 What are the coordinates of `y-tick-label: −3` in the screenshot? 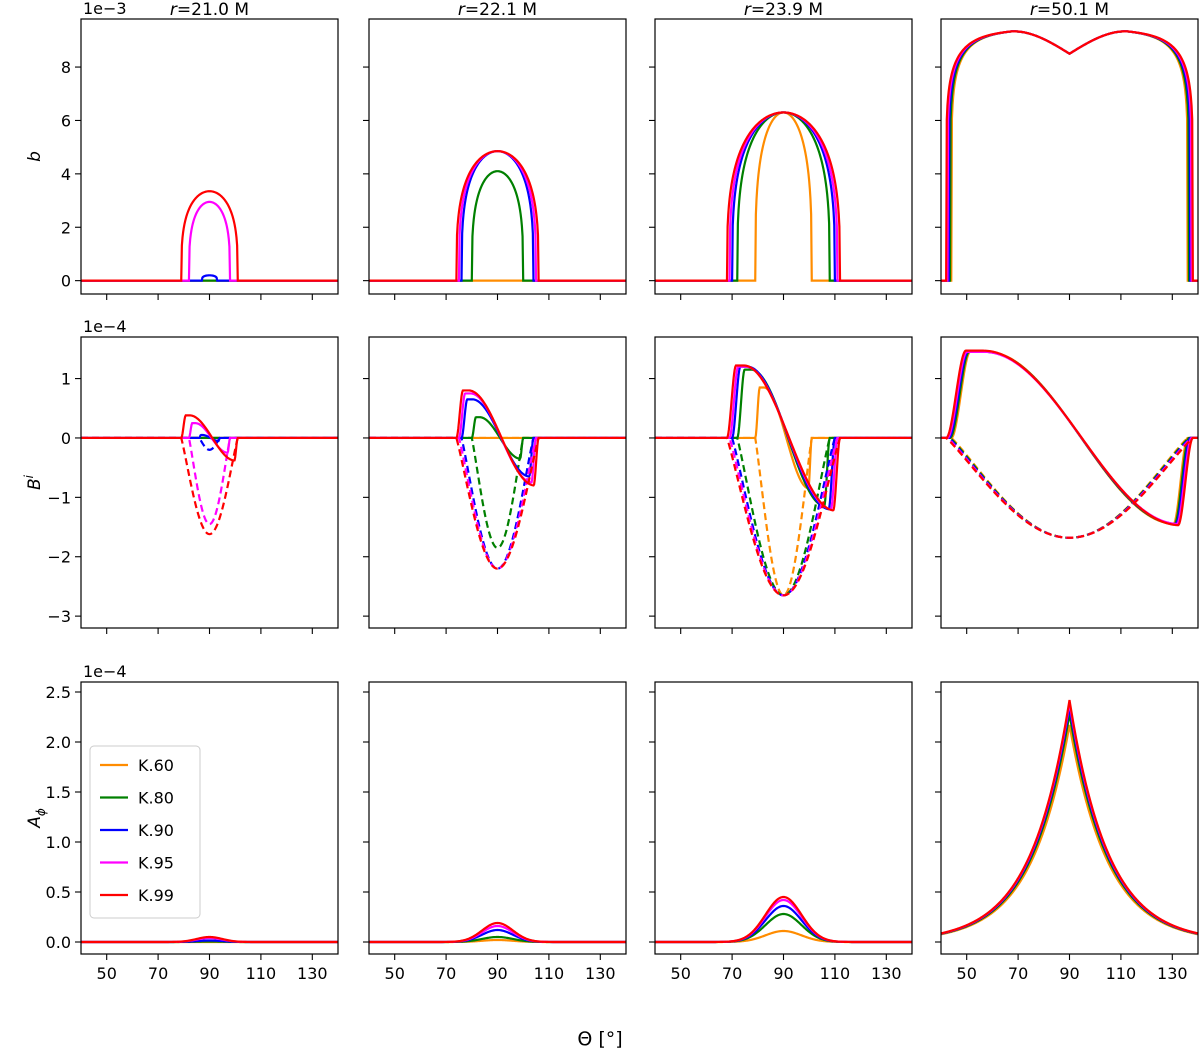 It's located at (59, 616).